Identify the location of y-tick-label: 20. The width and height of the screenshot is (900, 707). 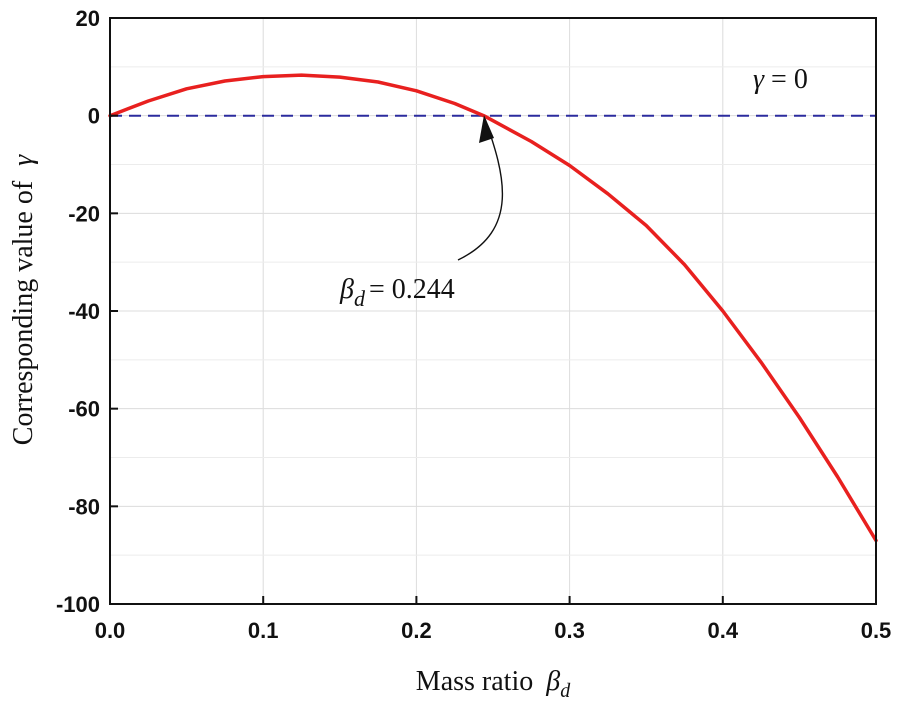
(88, 18).